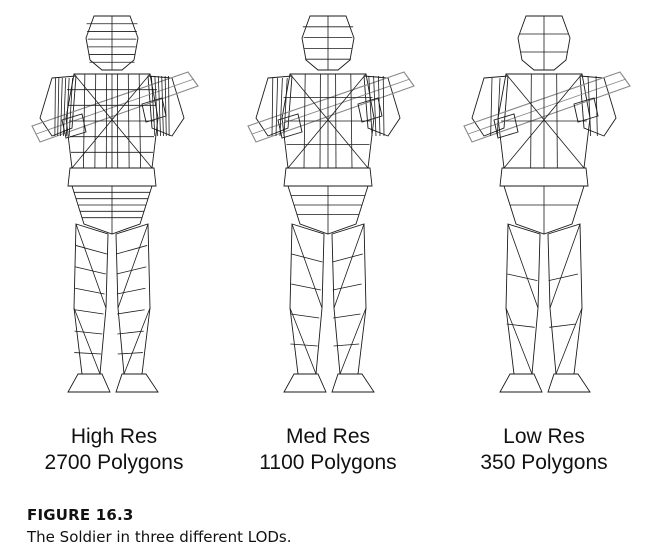  Describe the element at coordinates (544, 436) in the screenshot. I see `model-name: Low Res` at that location.